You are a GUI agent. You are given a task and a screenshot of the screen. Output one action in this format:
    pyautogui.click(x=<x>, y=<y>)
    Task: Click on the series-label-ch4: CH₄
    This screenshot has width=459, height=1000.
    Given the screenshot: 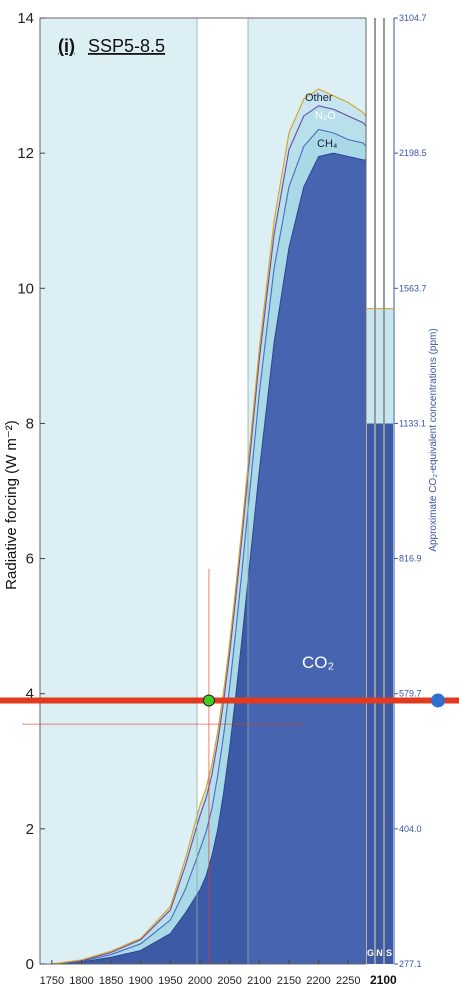 What is the action you would take?
    pyautogui.click(x=327, y=144)
    